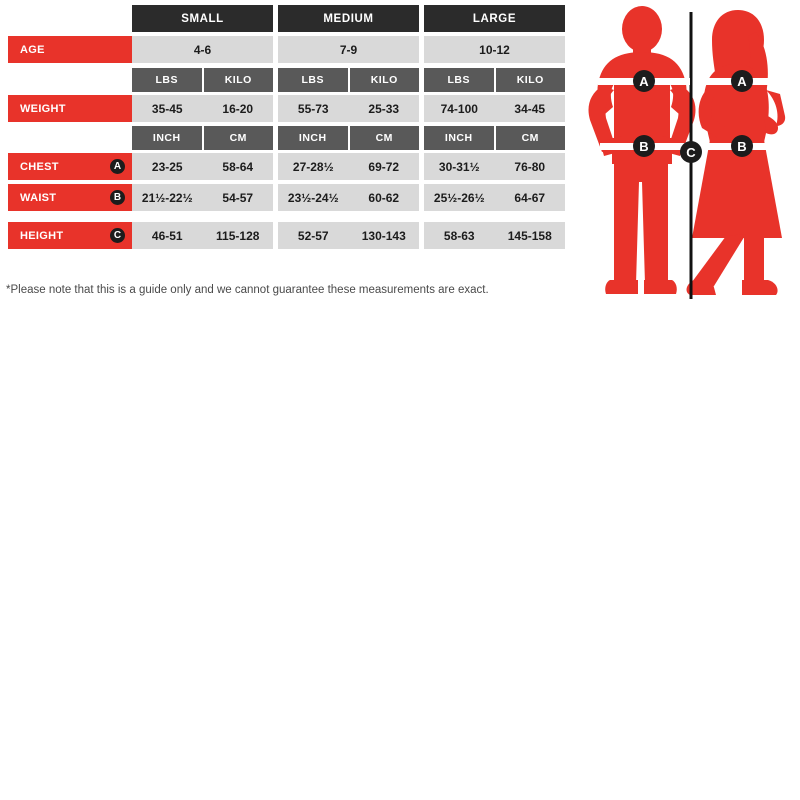  I want to click on label-cell-age: AGE, so click(66, 49).